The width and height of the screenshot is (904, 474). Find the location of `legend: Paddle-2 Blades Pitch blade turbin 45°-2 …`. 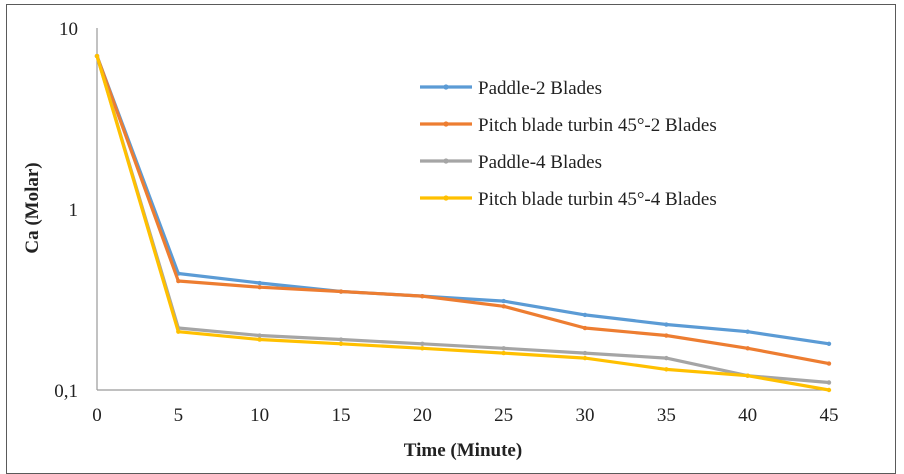

legend: Paddle-2 Blades Pitch blade turbin 45°-2 … is located at coordinates (568, 144).